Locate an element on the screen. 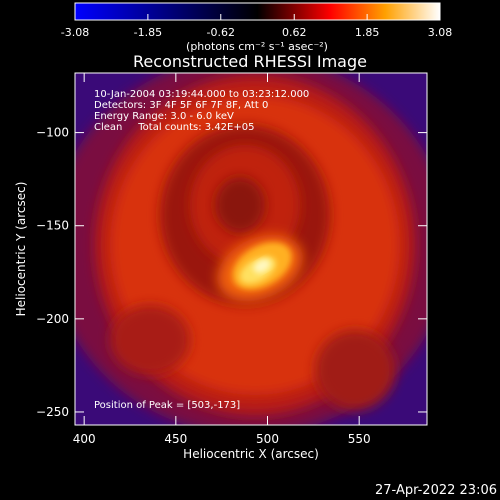  colorbar-unit-label: (photons cm⁻² s⁻¹ asec⁻²) is located at coordinates (257, 46).